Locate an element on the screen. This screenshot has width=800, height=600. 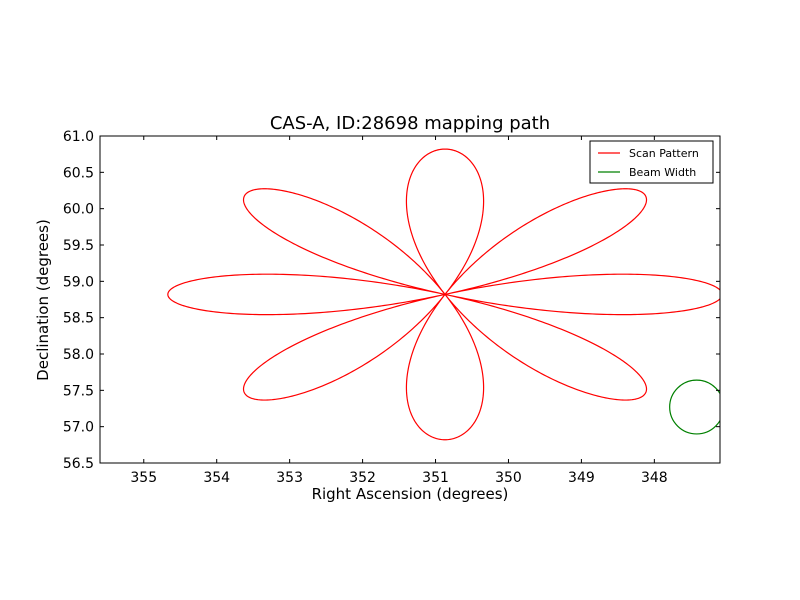
y-tick-label: 58.0 is located at coordinates (78, 355).